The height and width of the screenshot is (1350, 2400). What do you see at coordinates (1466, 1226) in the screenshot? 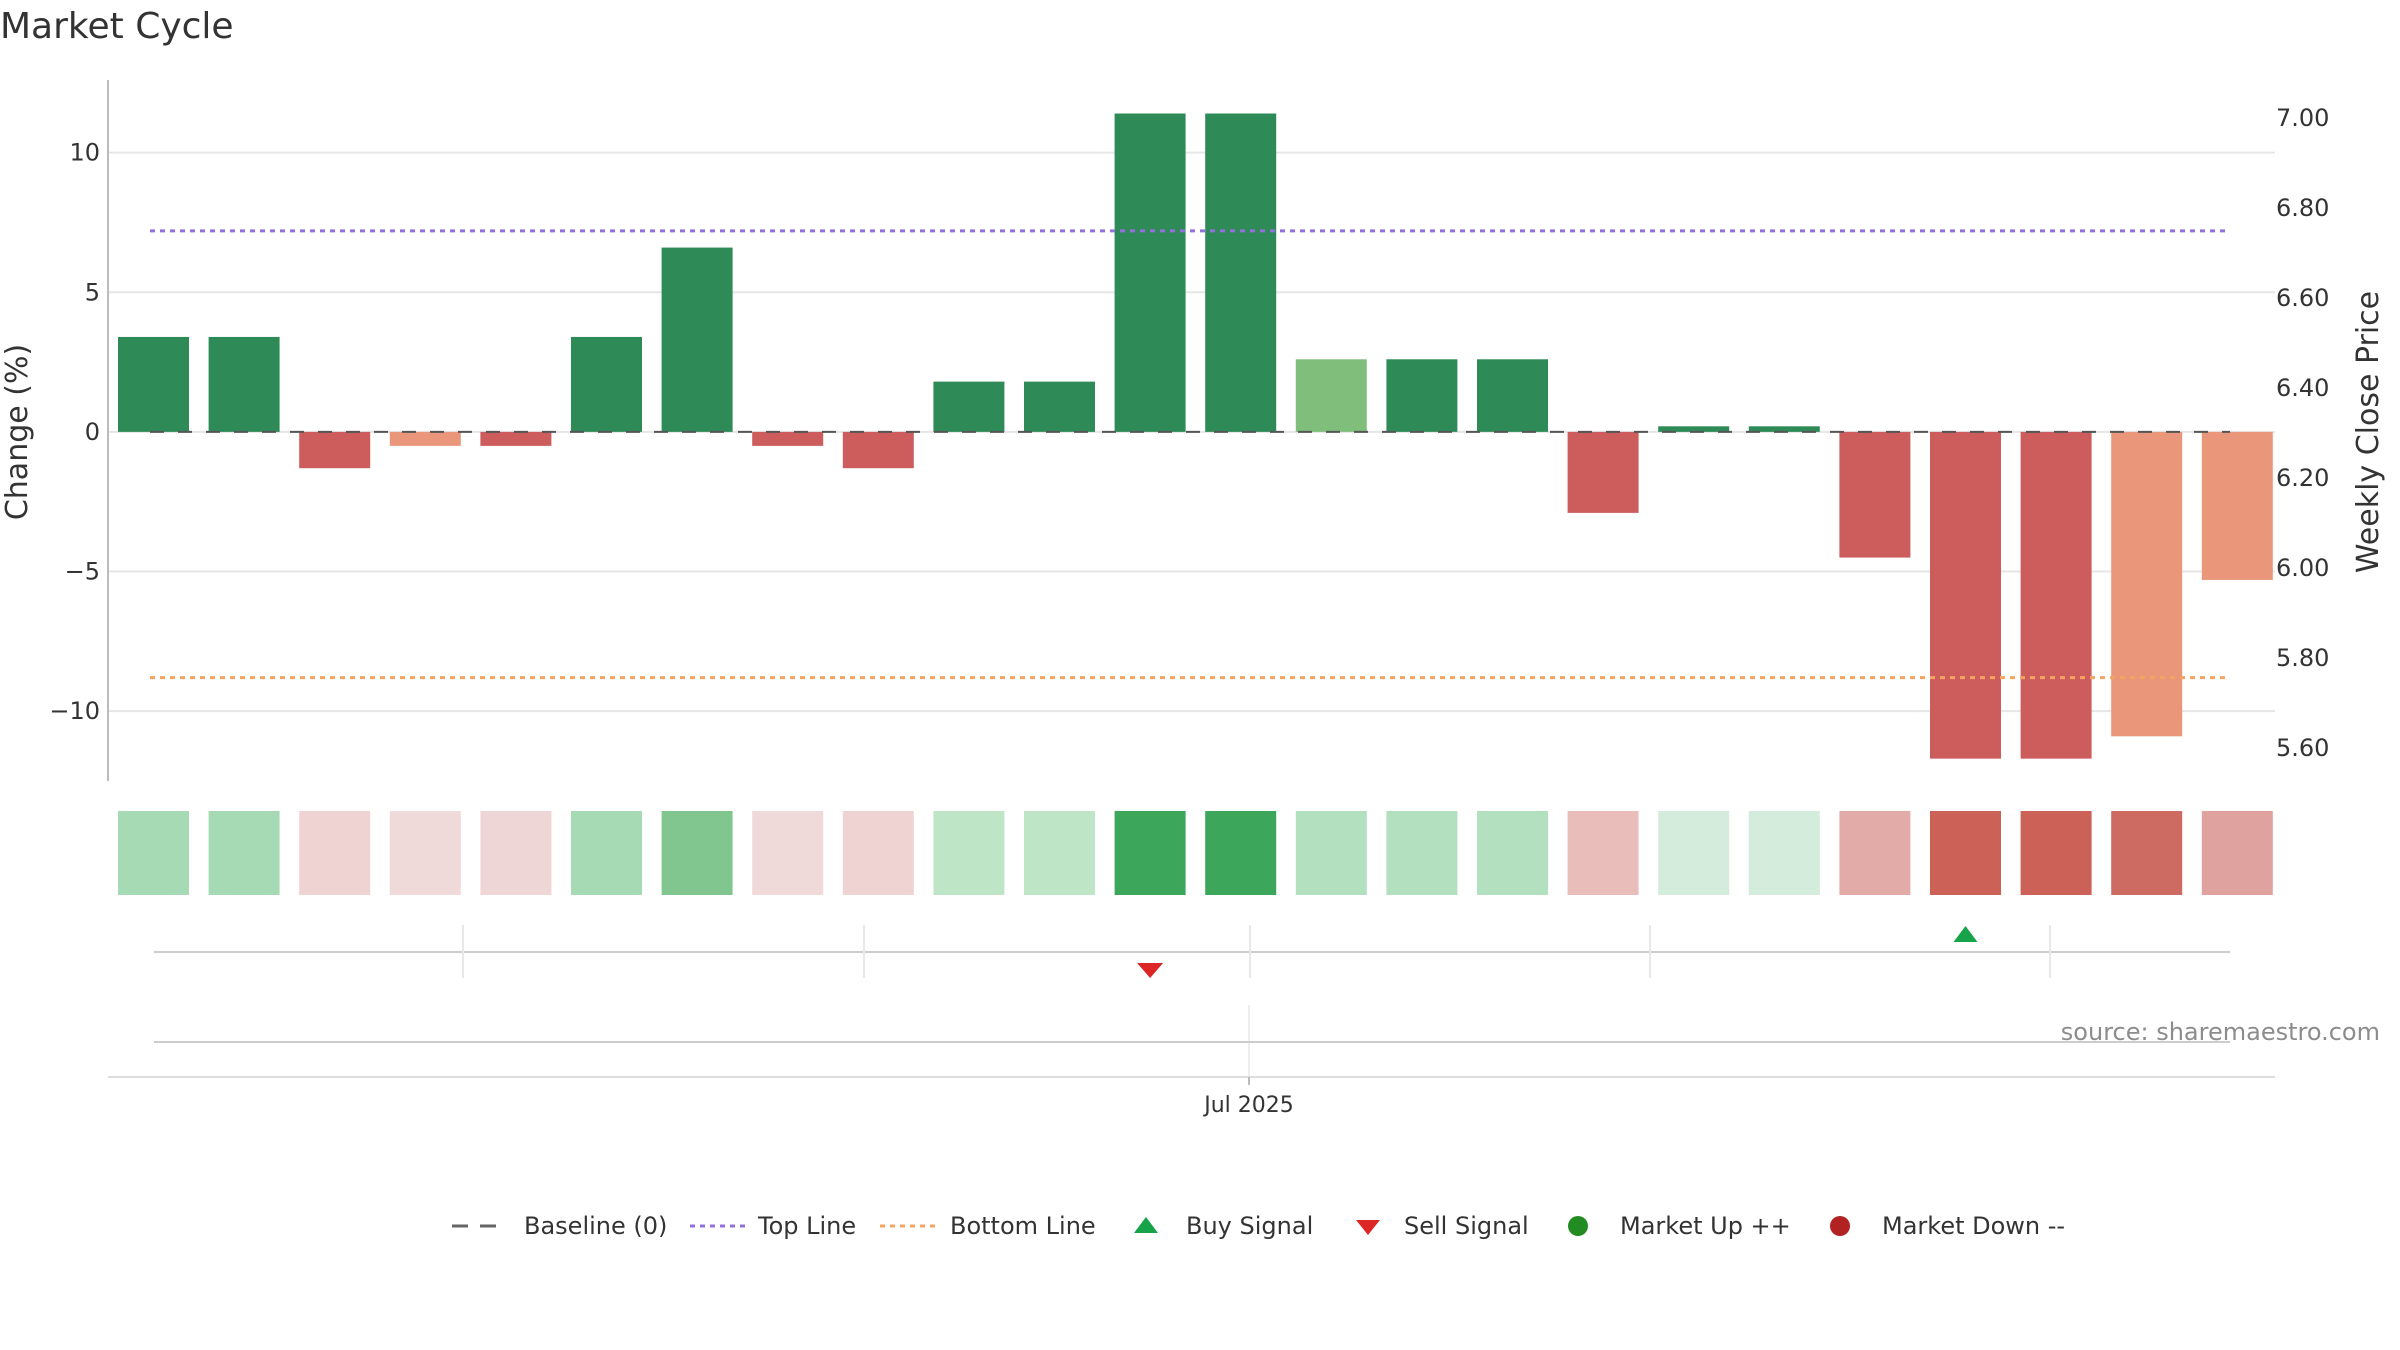
I see `legend-label: Sell Signal` at bounding box center [1466, 1226].